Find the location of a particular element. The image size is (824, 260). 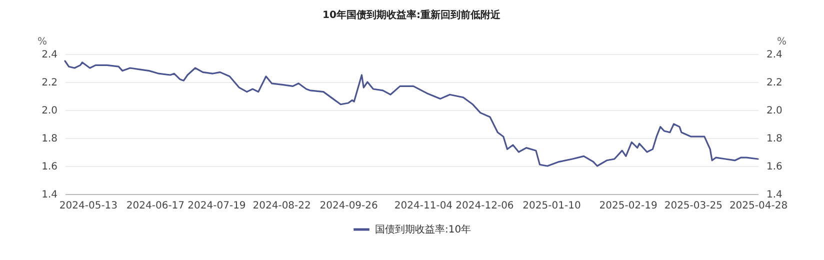

x-tick-label: 2025-04-28 is located at coordinates (758, 206).